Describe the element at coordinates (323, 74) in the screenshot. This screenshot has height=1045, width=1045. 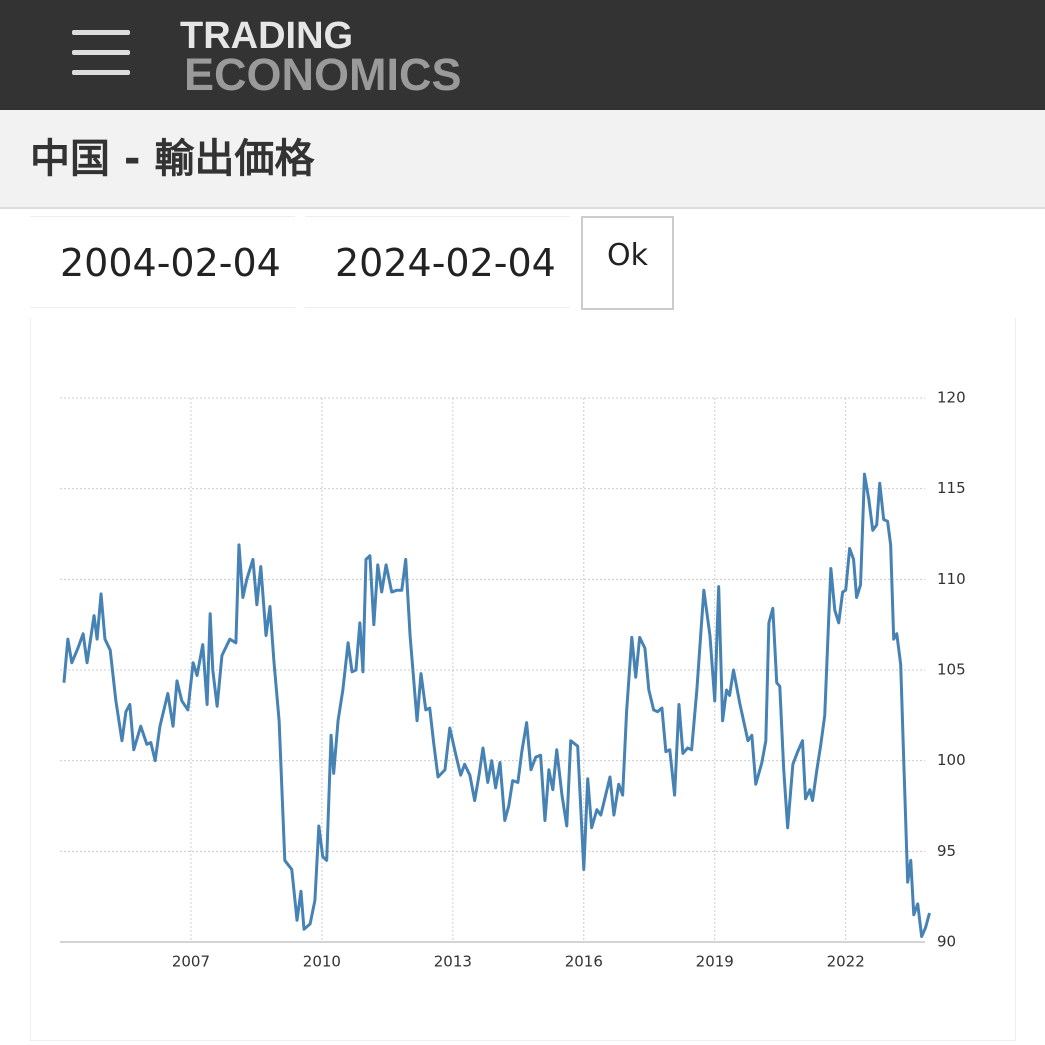
I see `logo-bottom: ECONOMICS` at that location.